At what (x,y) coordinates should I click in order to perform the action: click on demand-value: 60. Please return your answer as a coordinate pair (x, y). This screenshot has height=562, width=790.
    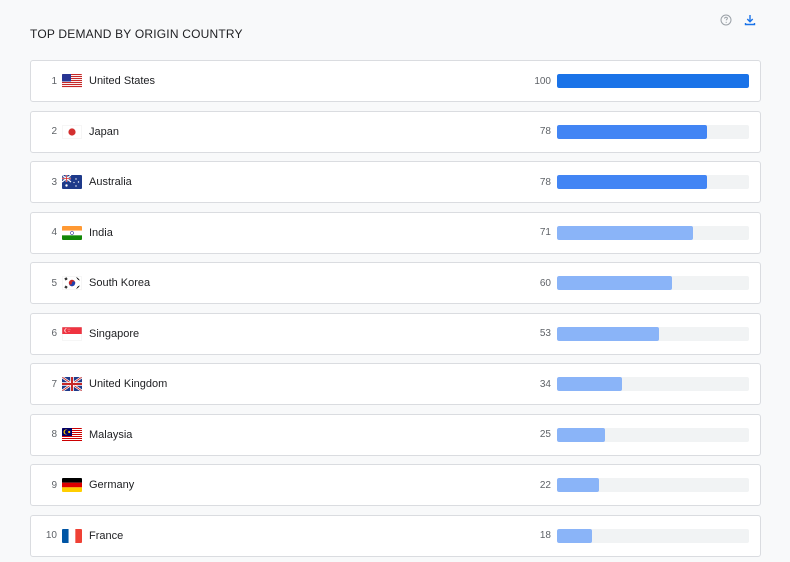
    Looking at the image, I should click on (545, 283).